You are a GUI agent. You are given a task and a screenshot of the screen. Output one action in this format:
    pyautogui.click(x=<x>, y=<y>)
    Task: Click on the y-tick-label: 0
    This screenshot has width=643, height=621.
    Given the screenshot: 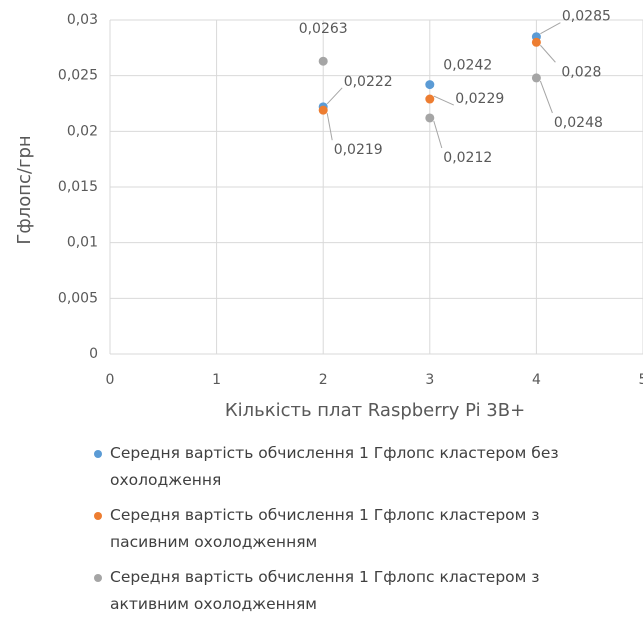 What is the action you would take?
    pyautogui.click(x=93, y=354)
    